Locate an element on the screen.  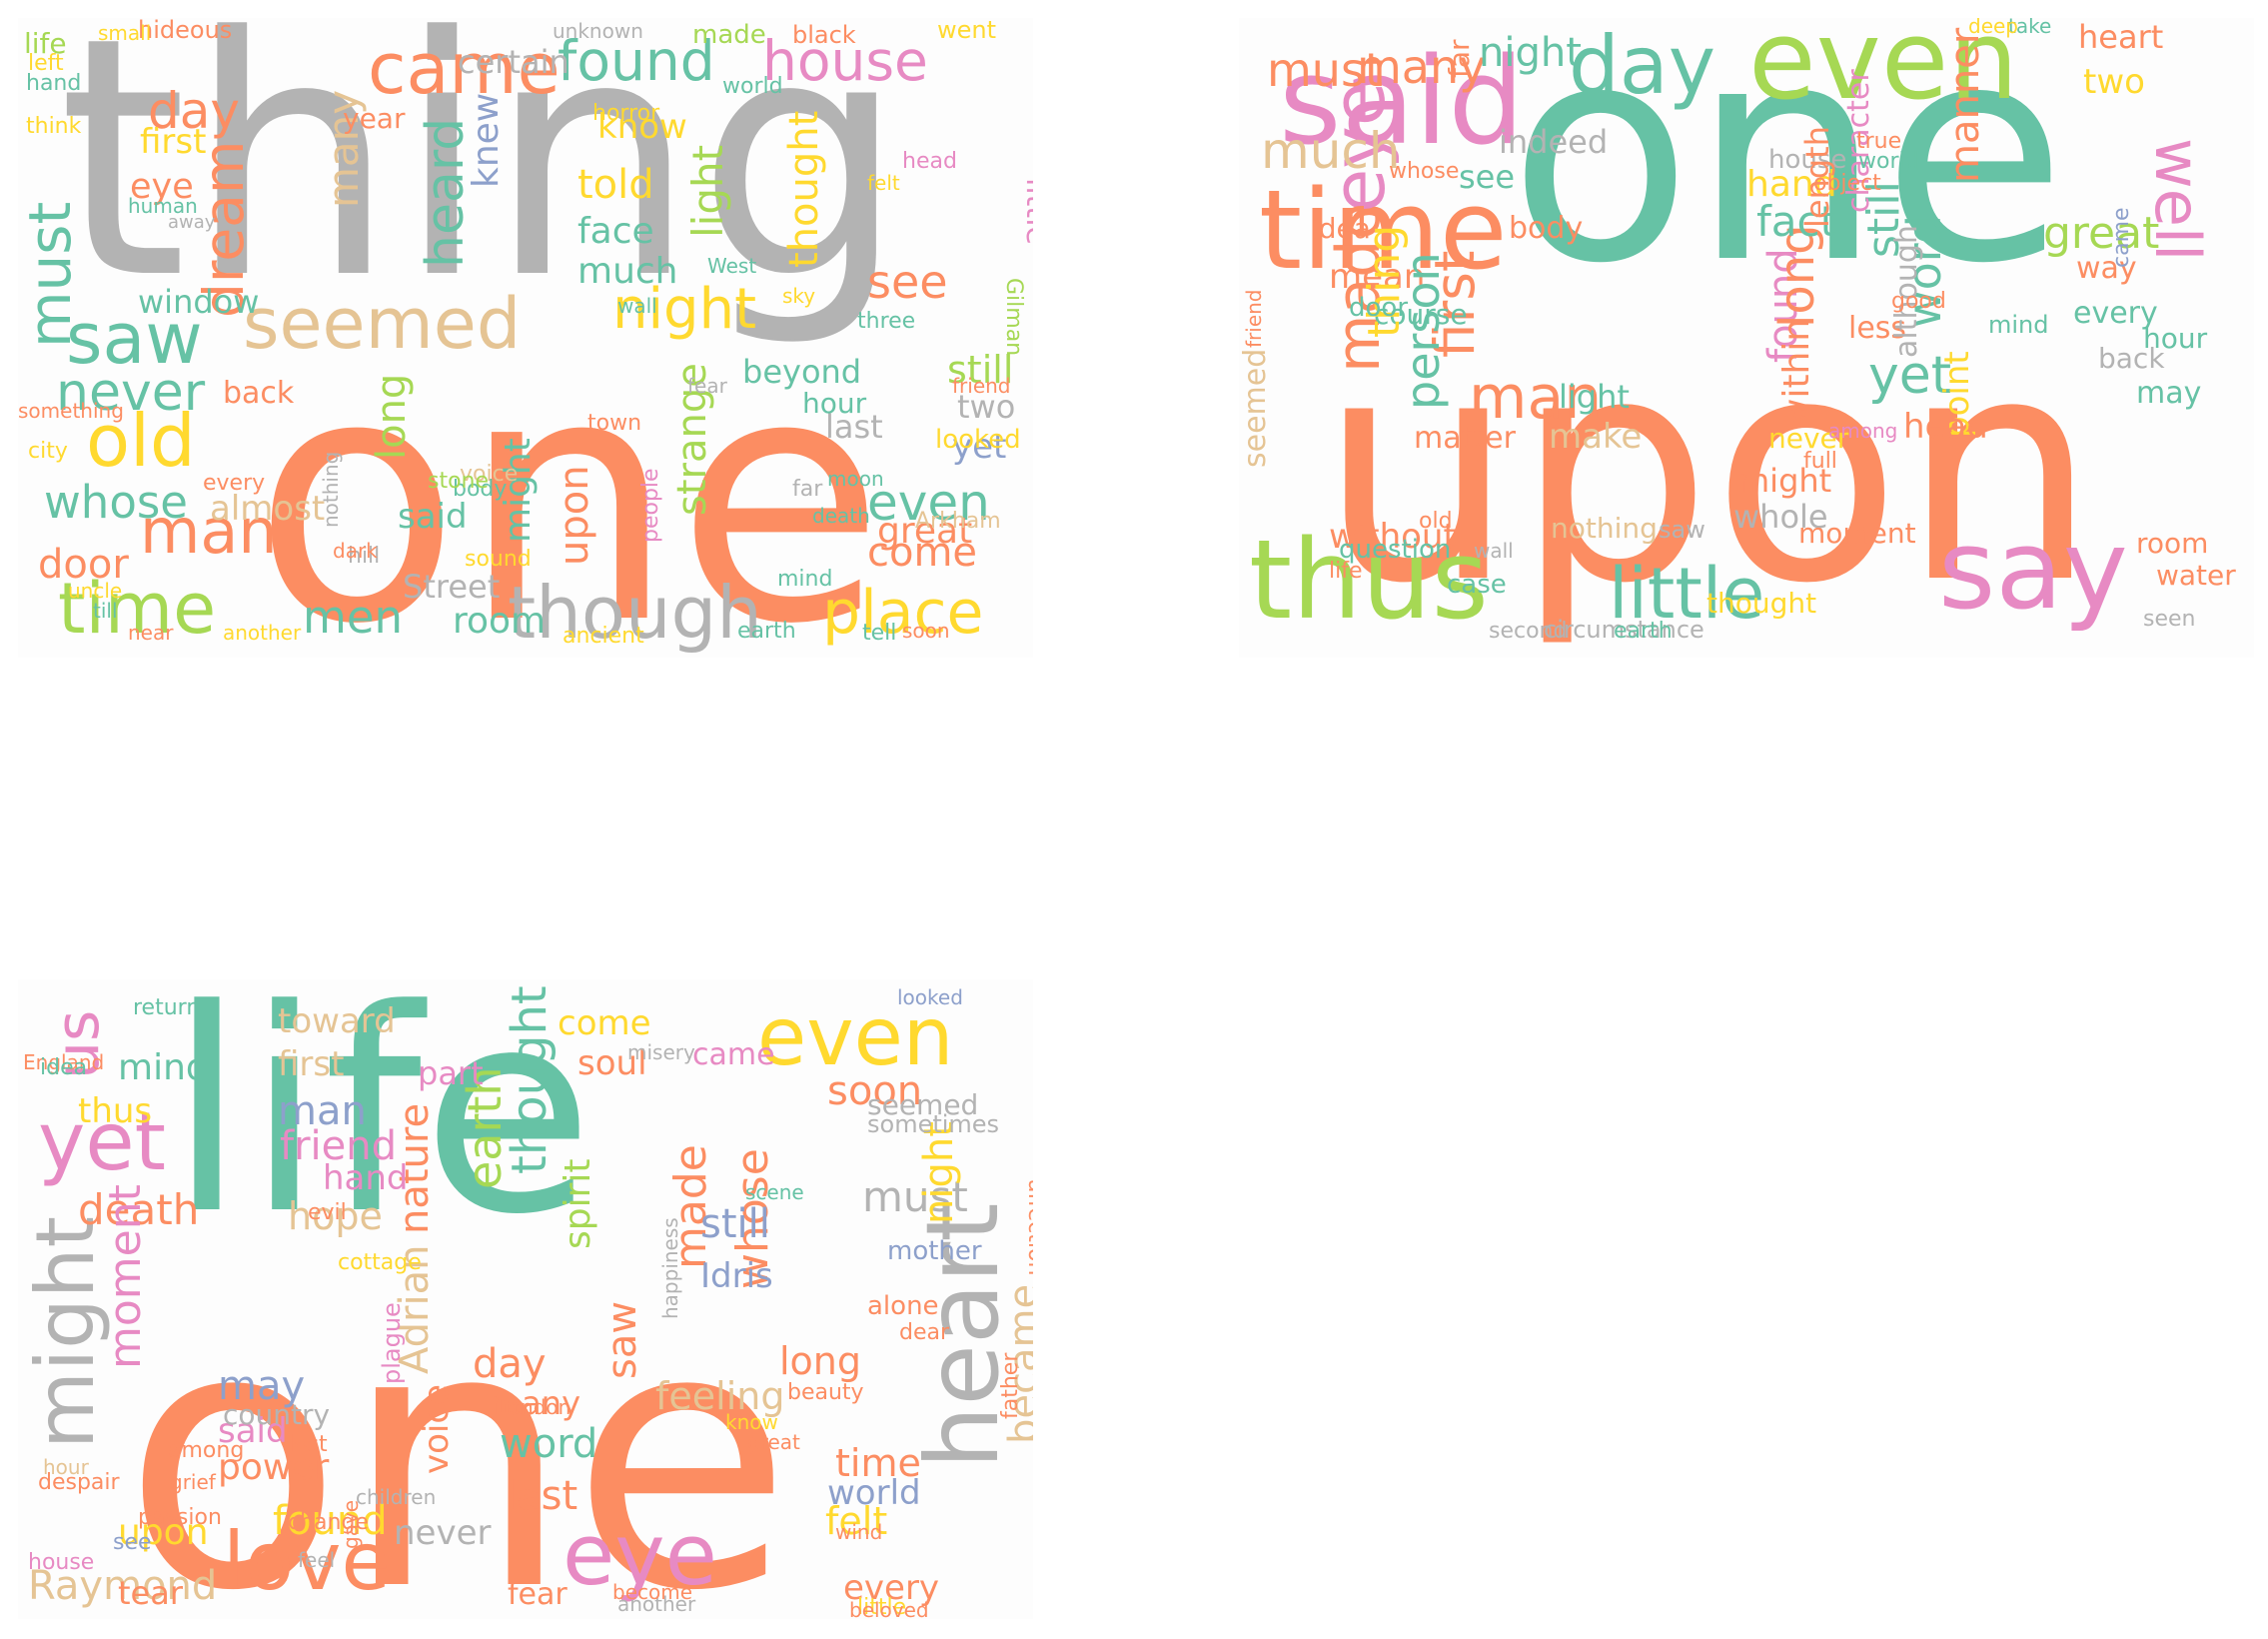
cloud-3-word: know is located at coordinates (751, 1422).